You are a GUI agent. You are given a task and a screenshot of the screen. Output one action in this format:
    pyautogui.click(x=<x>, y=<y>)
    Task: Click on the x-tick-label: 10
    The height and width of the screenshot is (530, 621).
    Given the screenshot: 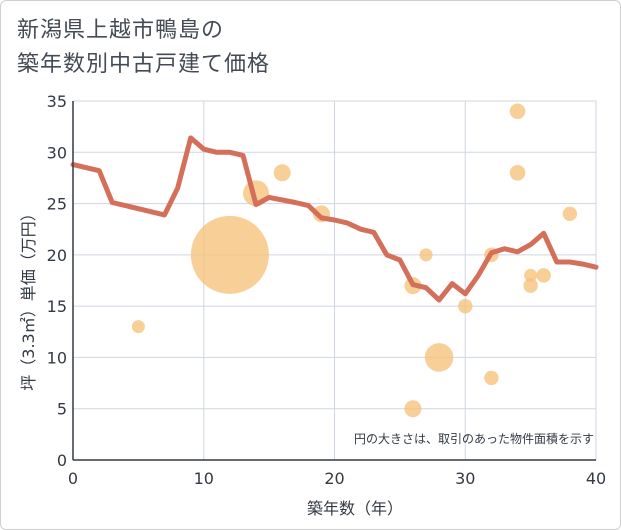 What is the action you would take?
    pyautogui.click(x=204, y=478)
    